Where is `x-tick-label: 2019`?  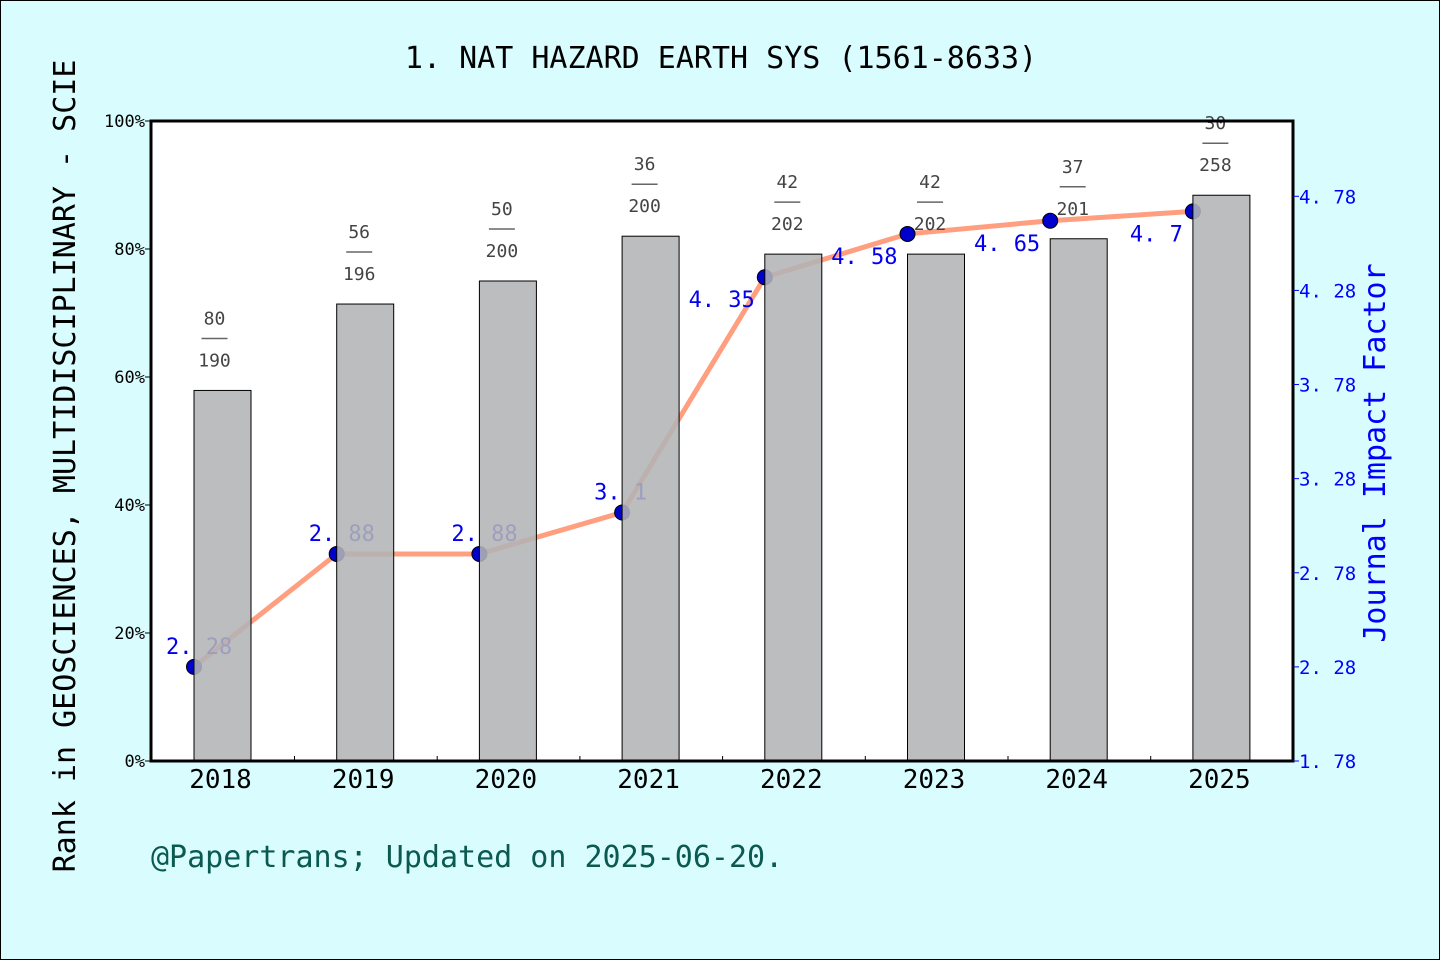
x-tick-label: 2019 is located at coordinates (363, 780).